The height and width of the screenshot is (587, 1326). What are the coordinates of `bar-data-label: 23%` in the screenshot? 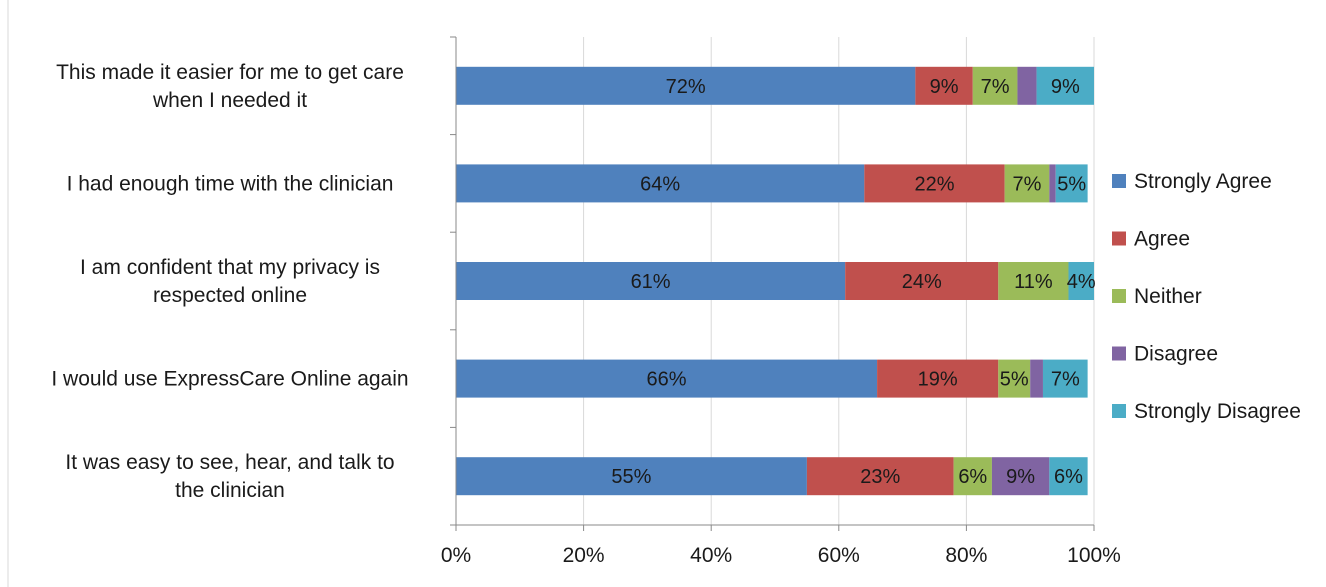 It's located at (880, 477).